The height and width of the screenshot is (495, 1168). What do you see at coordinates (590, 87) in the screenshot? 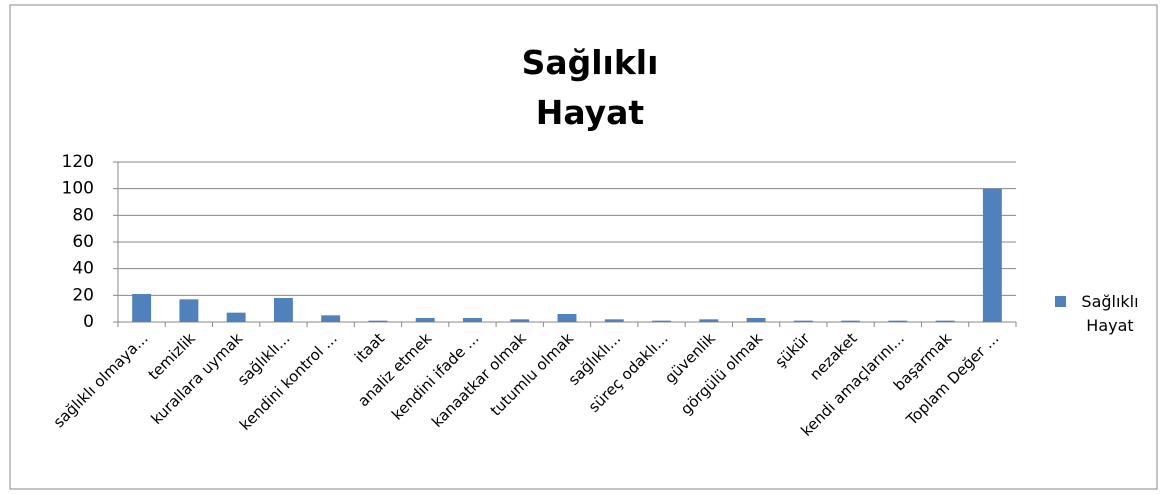
I see `chart-title: Sağlıklı Hayat` at bounding box center [590, 87].